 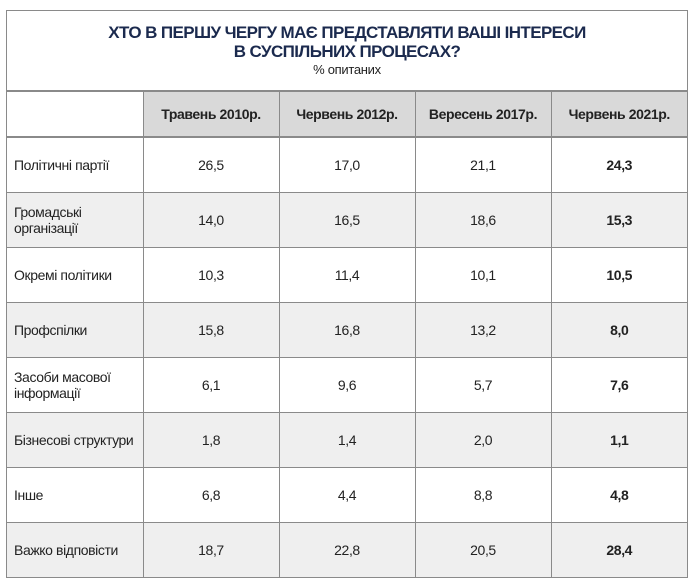 I want to click on value-cell: 24,3, so click(x=618, y=164).